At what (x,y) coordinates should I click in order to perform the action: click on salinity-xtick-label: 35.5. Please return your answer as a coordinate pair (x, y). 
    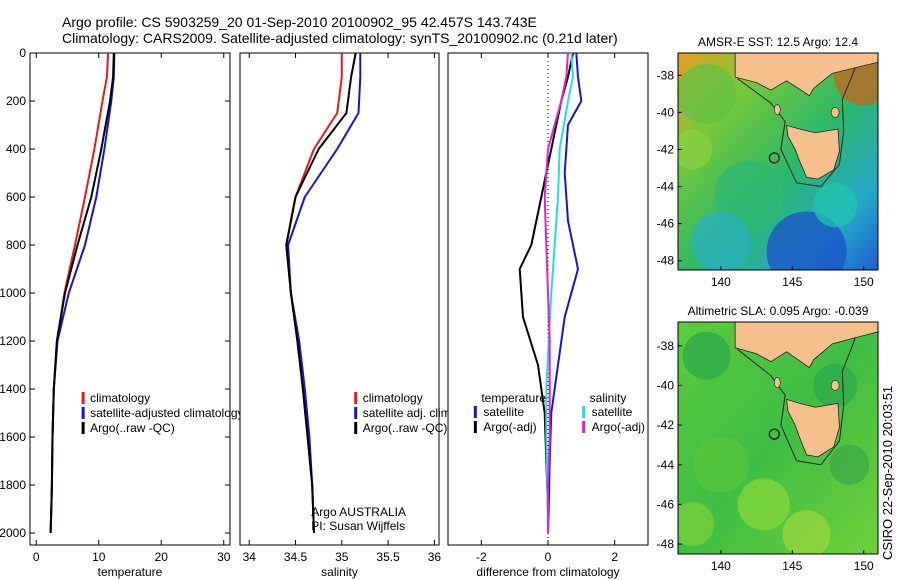
    Looking at the image, I should click on (388, 557).